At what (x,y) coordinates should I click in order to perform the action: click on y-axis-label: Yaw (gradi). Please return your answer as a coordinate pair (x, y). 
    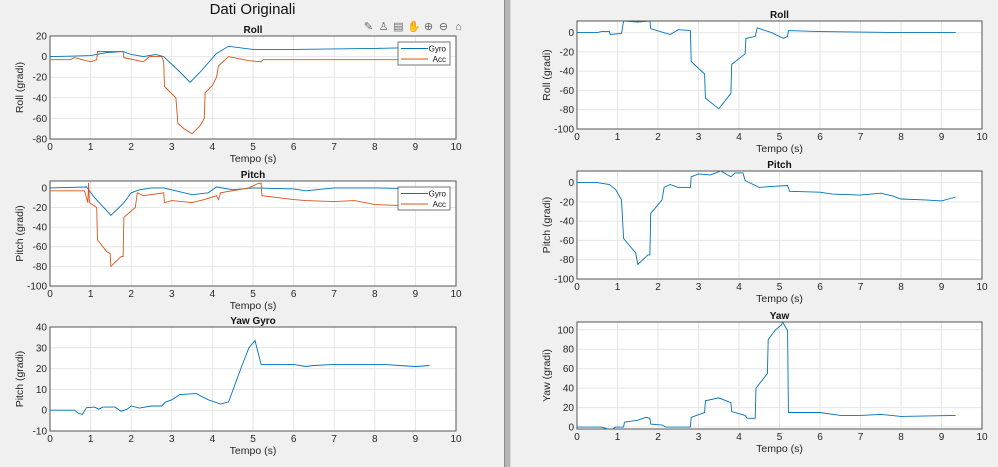
    Looking at the image, I should click on (547, 375).